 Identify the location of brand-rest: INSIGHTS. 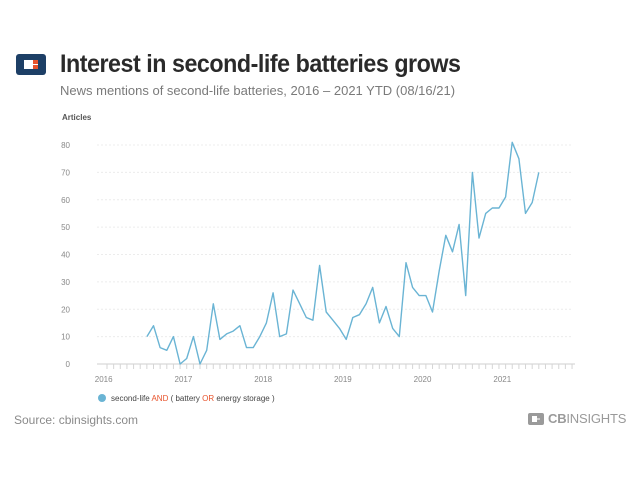
(596, 418).